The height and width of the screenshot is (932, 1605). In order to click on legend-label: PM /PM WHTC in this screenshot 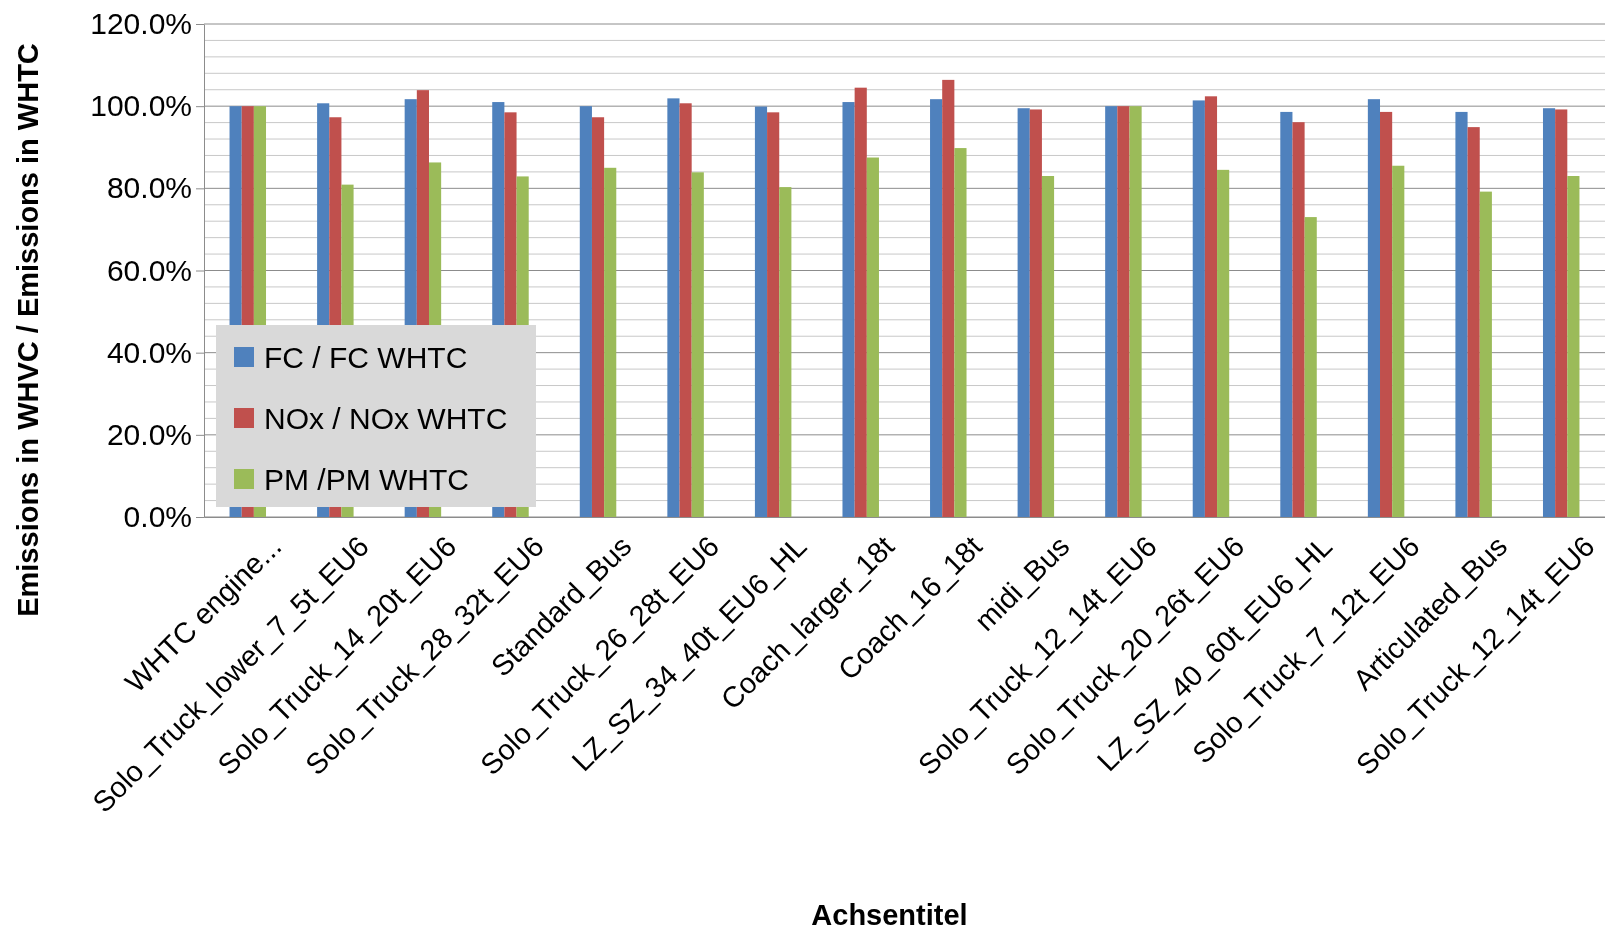, I will do `click(366, 479)`.